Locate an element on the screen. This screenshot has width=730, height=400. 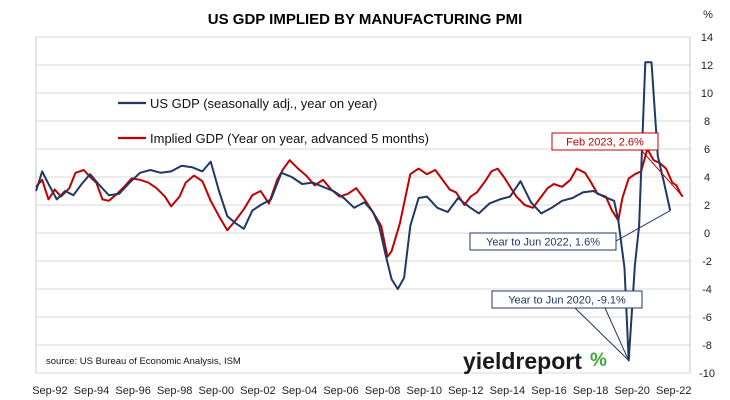
x-tick-label: Sep-18 is located at coordinates (590, 391).